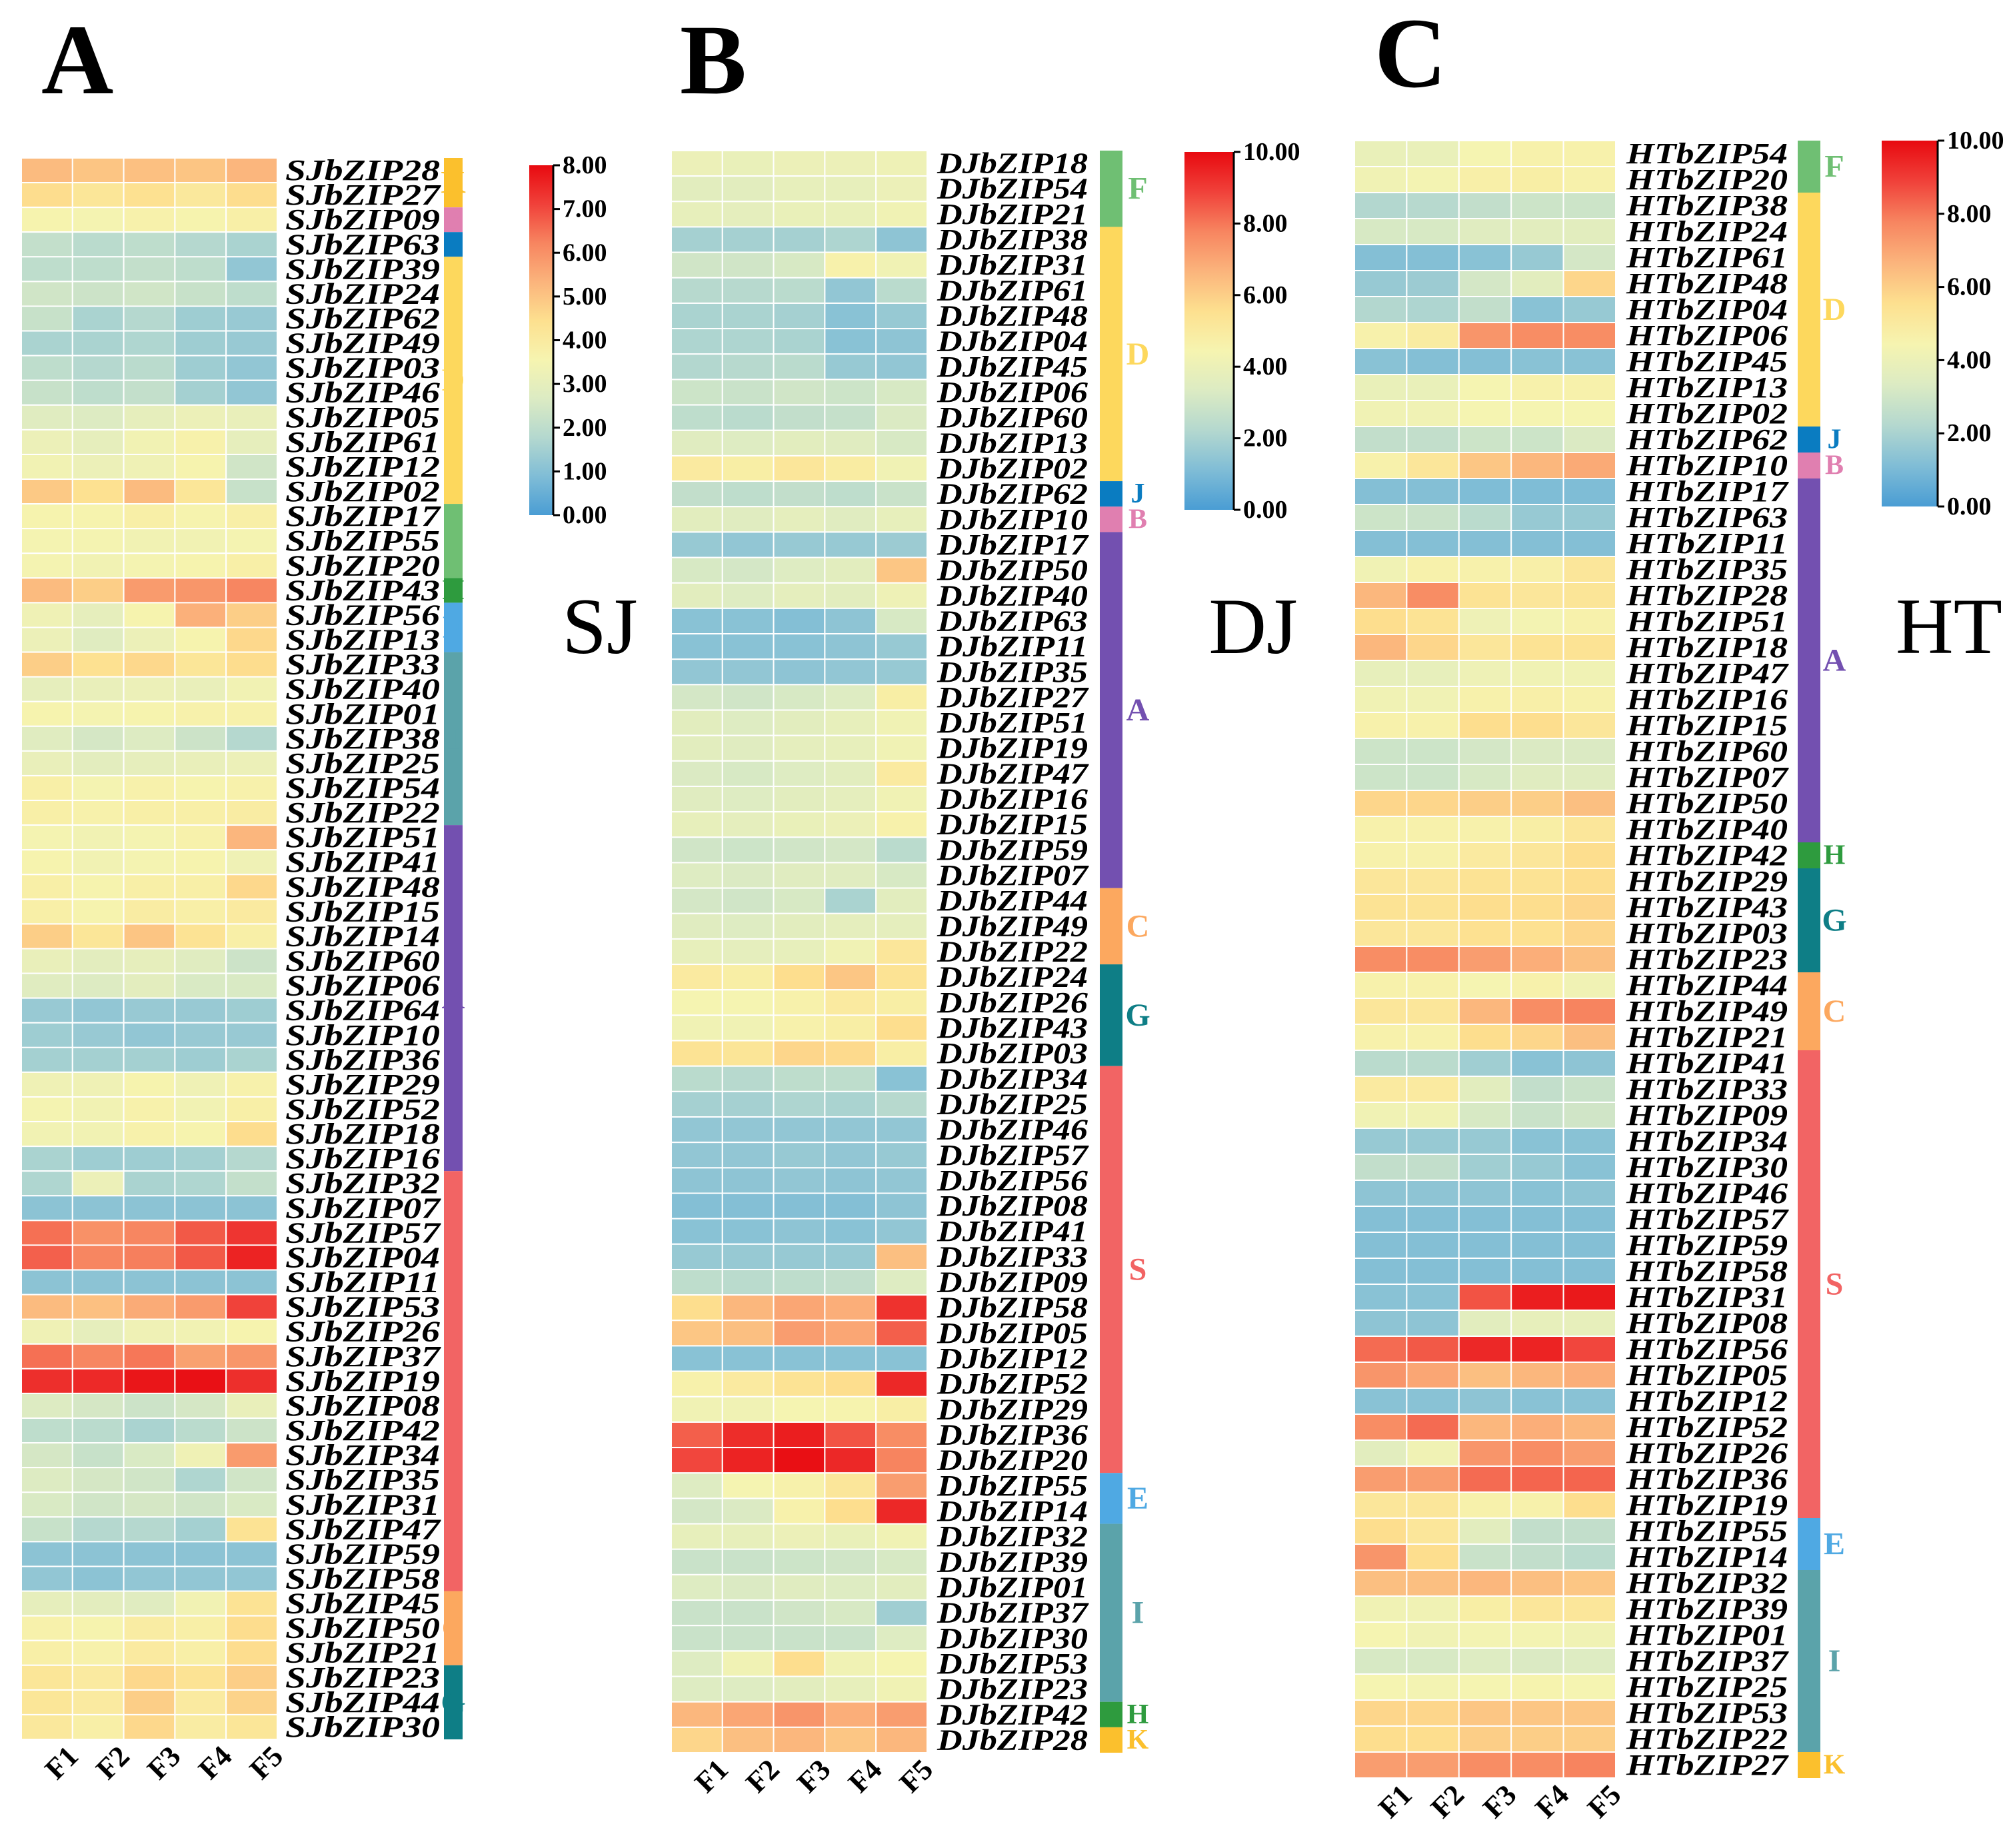  Describe the element at coordinates (266, 1762) in the screenshot. I see `column-label: F5` at that location.